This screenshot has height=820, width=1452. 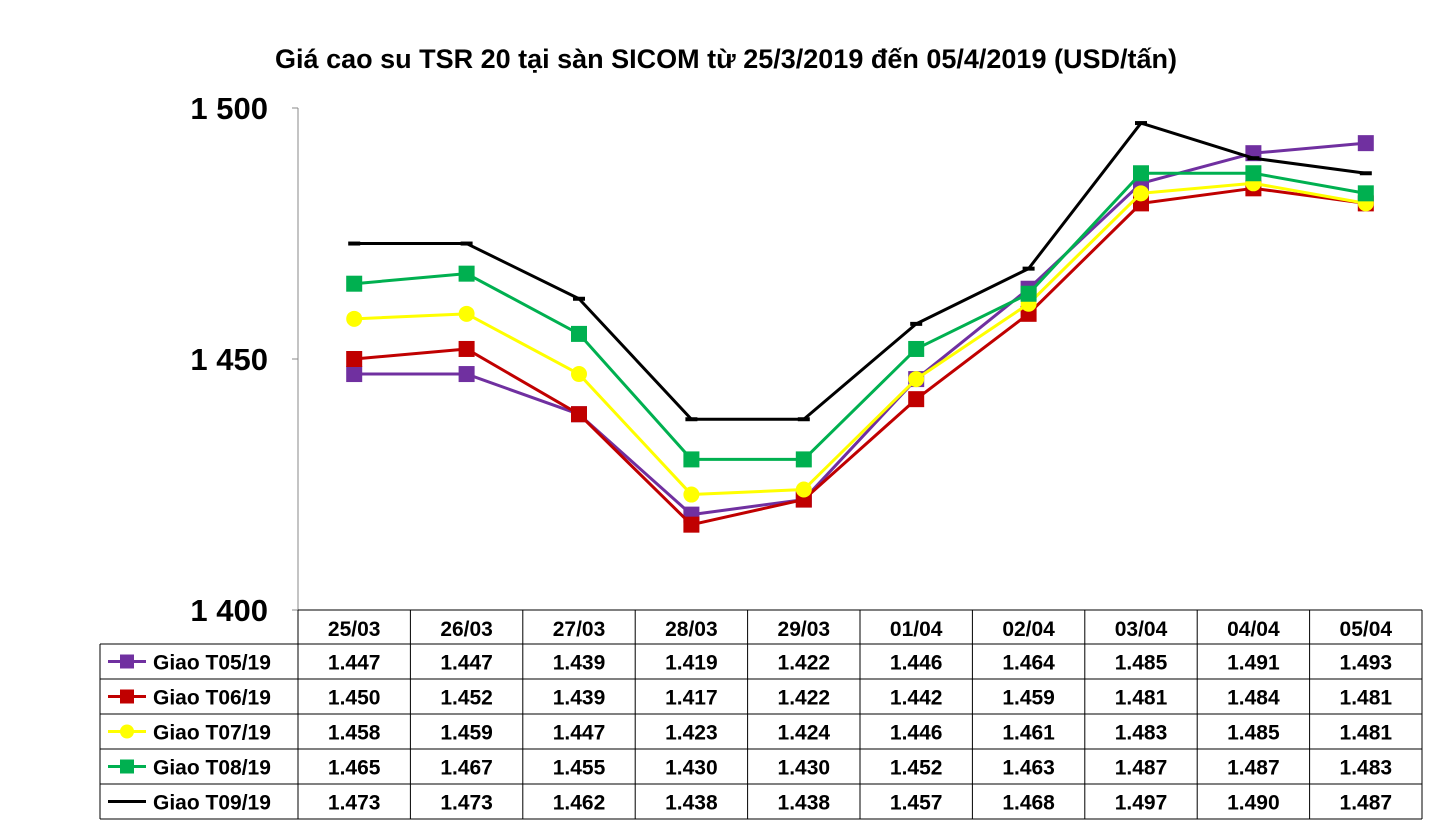 I want to click on category-label: 29/03, so click(x=804, y=629).